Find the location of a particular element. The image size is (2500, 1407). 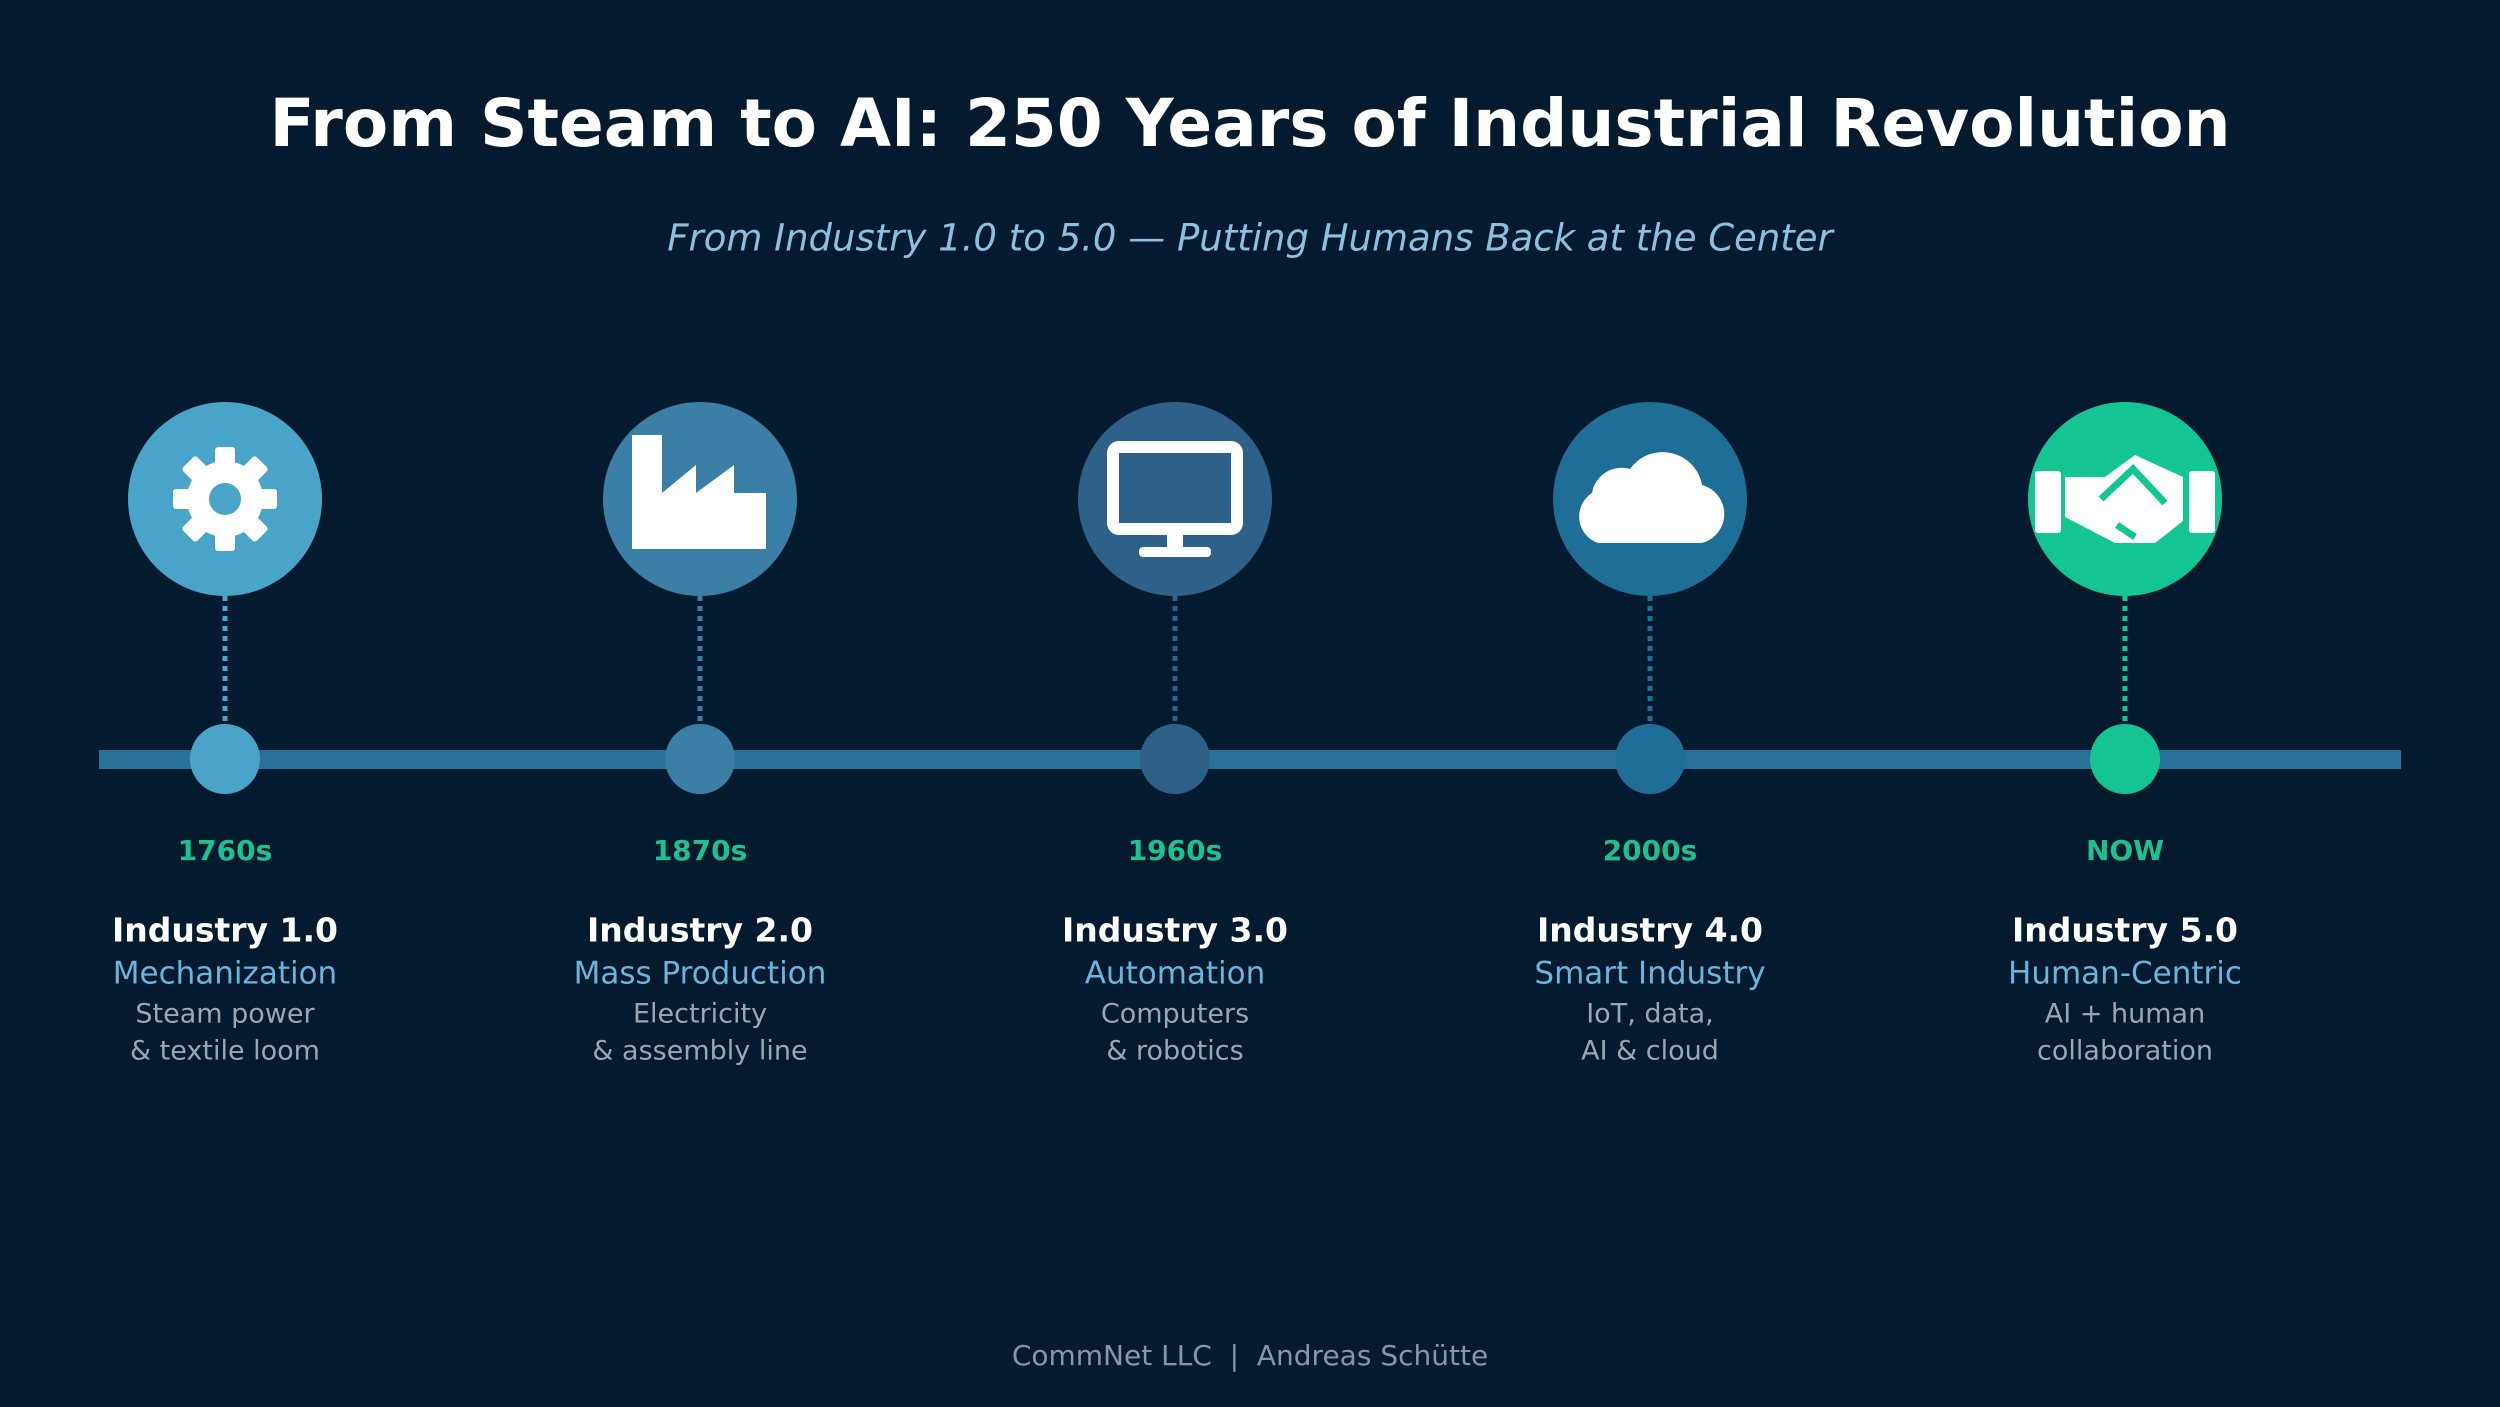

monitor-base is located at coordinates (1175, 552).